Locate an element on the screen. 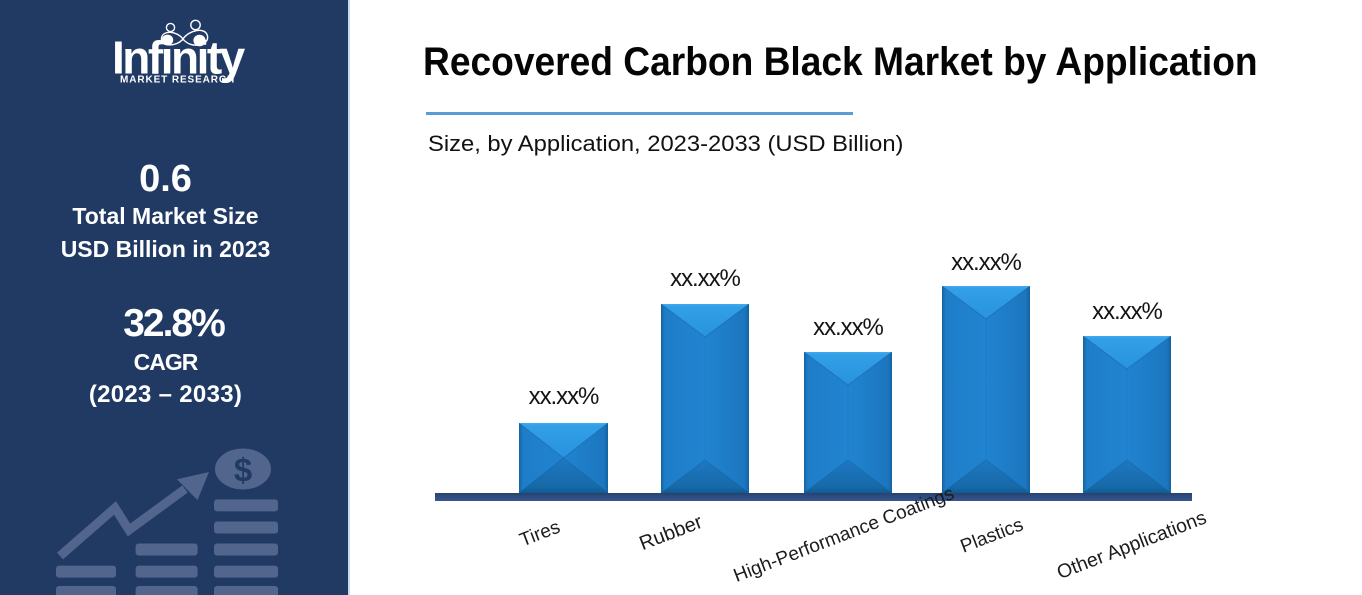 The width and height of the screenshot is (1362, 595). svg-text: MARKET RESEARCH is located at coordinates (177, 80).